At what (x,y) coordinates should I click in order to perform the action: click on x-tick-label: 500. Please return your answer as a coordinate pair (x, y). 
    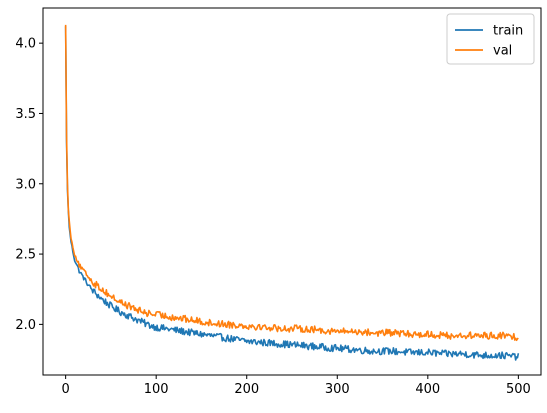
    Looking at the image, I should click on (518, 389).